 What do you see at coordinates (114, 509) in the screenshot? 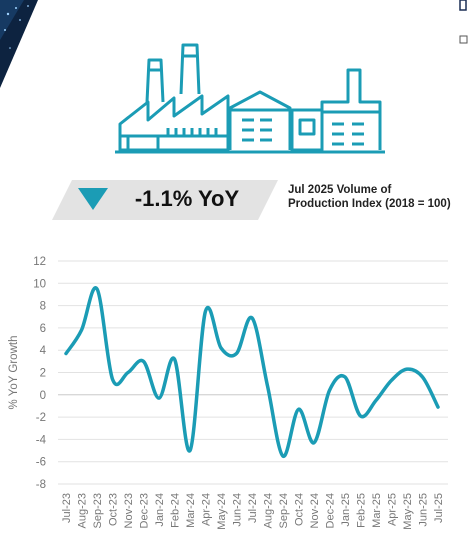
I see `x-tick-label: Oct-23` at bounding box center [114, 509].